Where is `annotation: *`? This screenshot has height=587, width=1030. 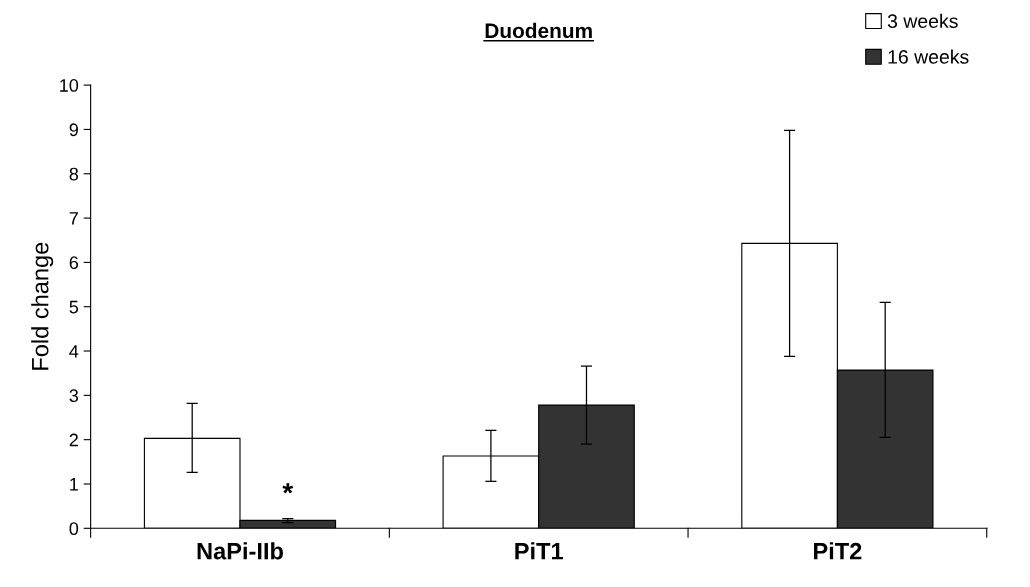 annotation: * is located at coordinates (288, 488).